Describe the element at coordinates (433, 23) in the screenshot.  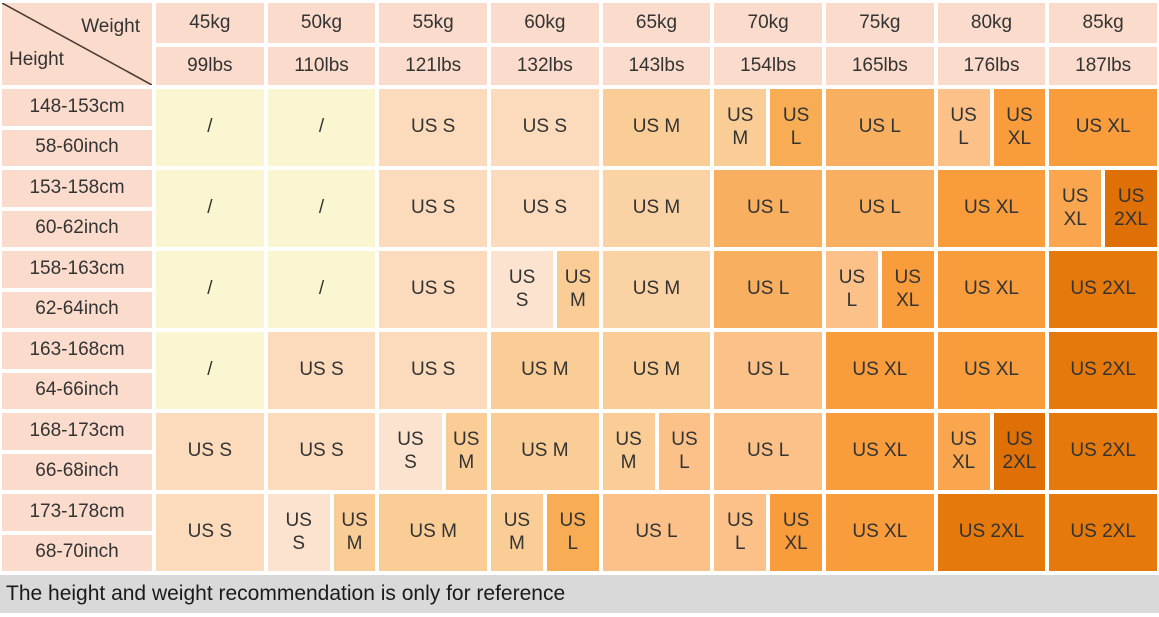
I see `weight-kg-header: 55kg` at that location.